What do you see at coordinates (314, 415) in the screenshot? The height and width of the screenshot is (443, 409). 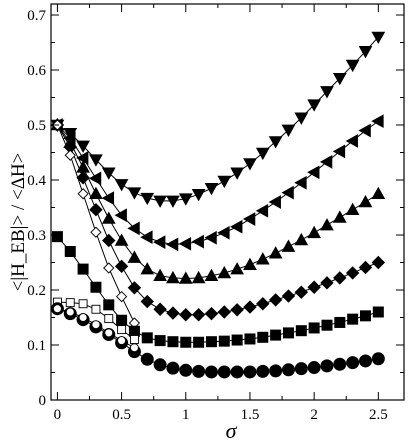 I see `x-tick-label: 2` at bounding box center [314, 415].